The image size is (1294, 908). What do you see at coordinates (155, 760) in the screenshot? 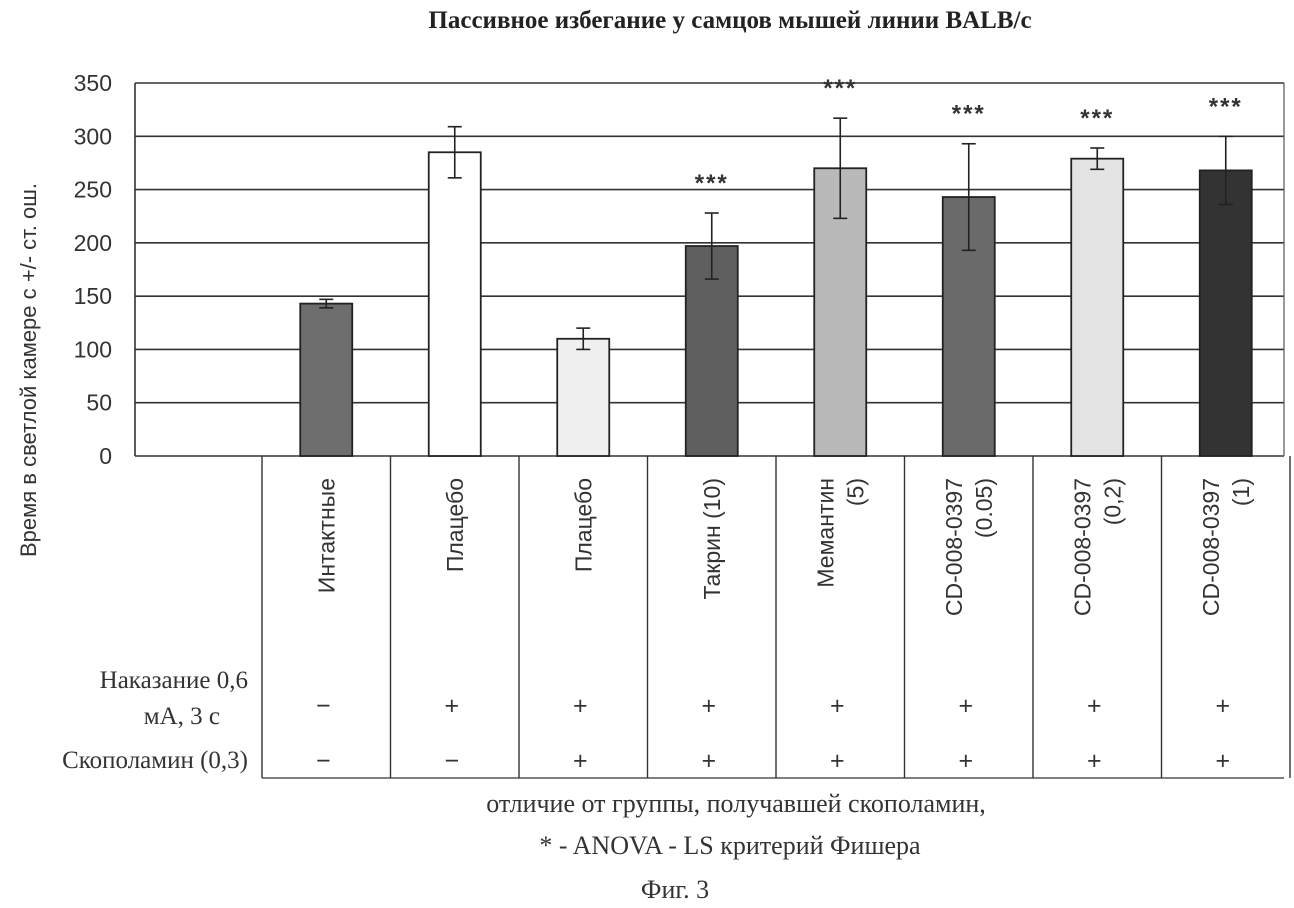
I see `row-label: Скополамин (0,3)` at bounding box center [155, 760].